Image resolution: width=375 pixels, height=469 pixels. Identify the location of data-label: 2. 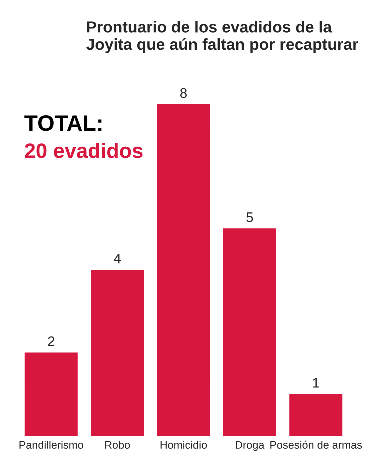
(51, 341).